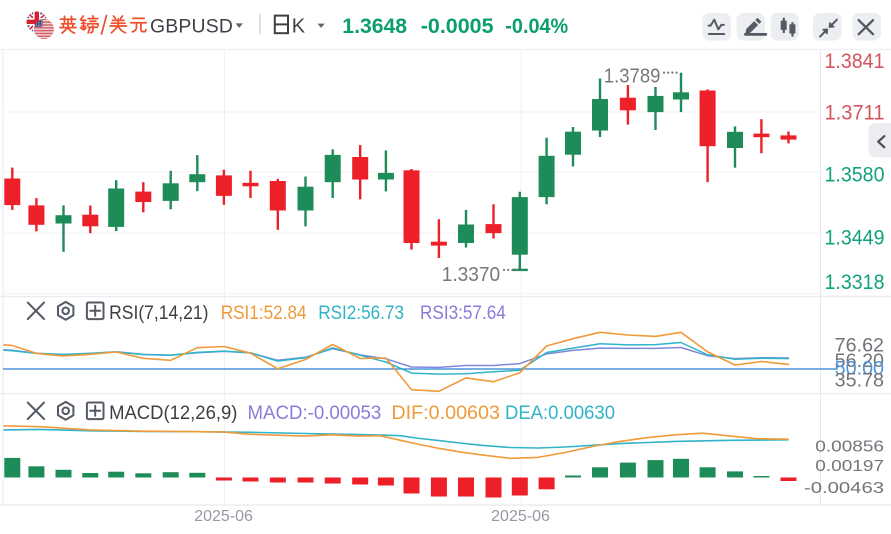 The image size is (891, 534). I want to click on svg-text: 1.3648, so click(374, 26).